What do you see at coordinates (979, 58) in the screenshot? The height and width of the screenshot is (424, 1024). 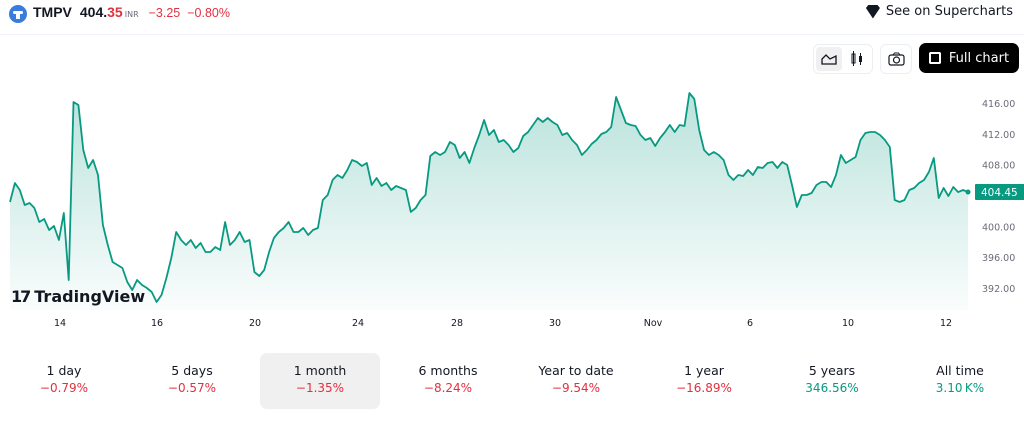 I see `full-chart-label: Full chart` at bounding box center [979, 58].